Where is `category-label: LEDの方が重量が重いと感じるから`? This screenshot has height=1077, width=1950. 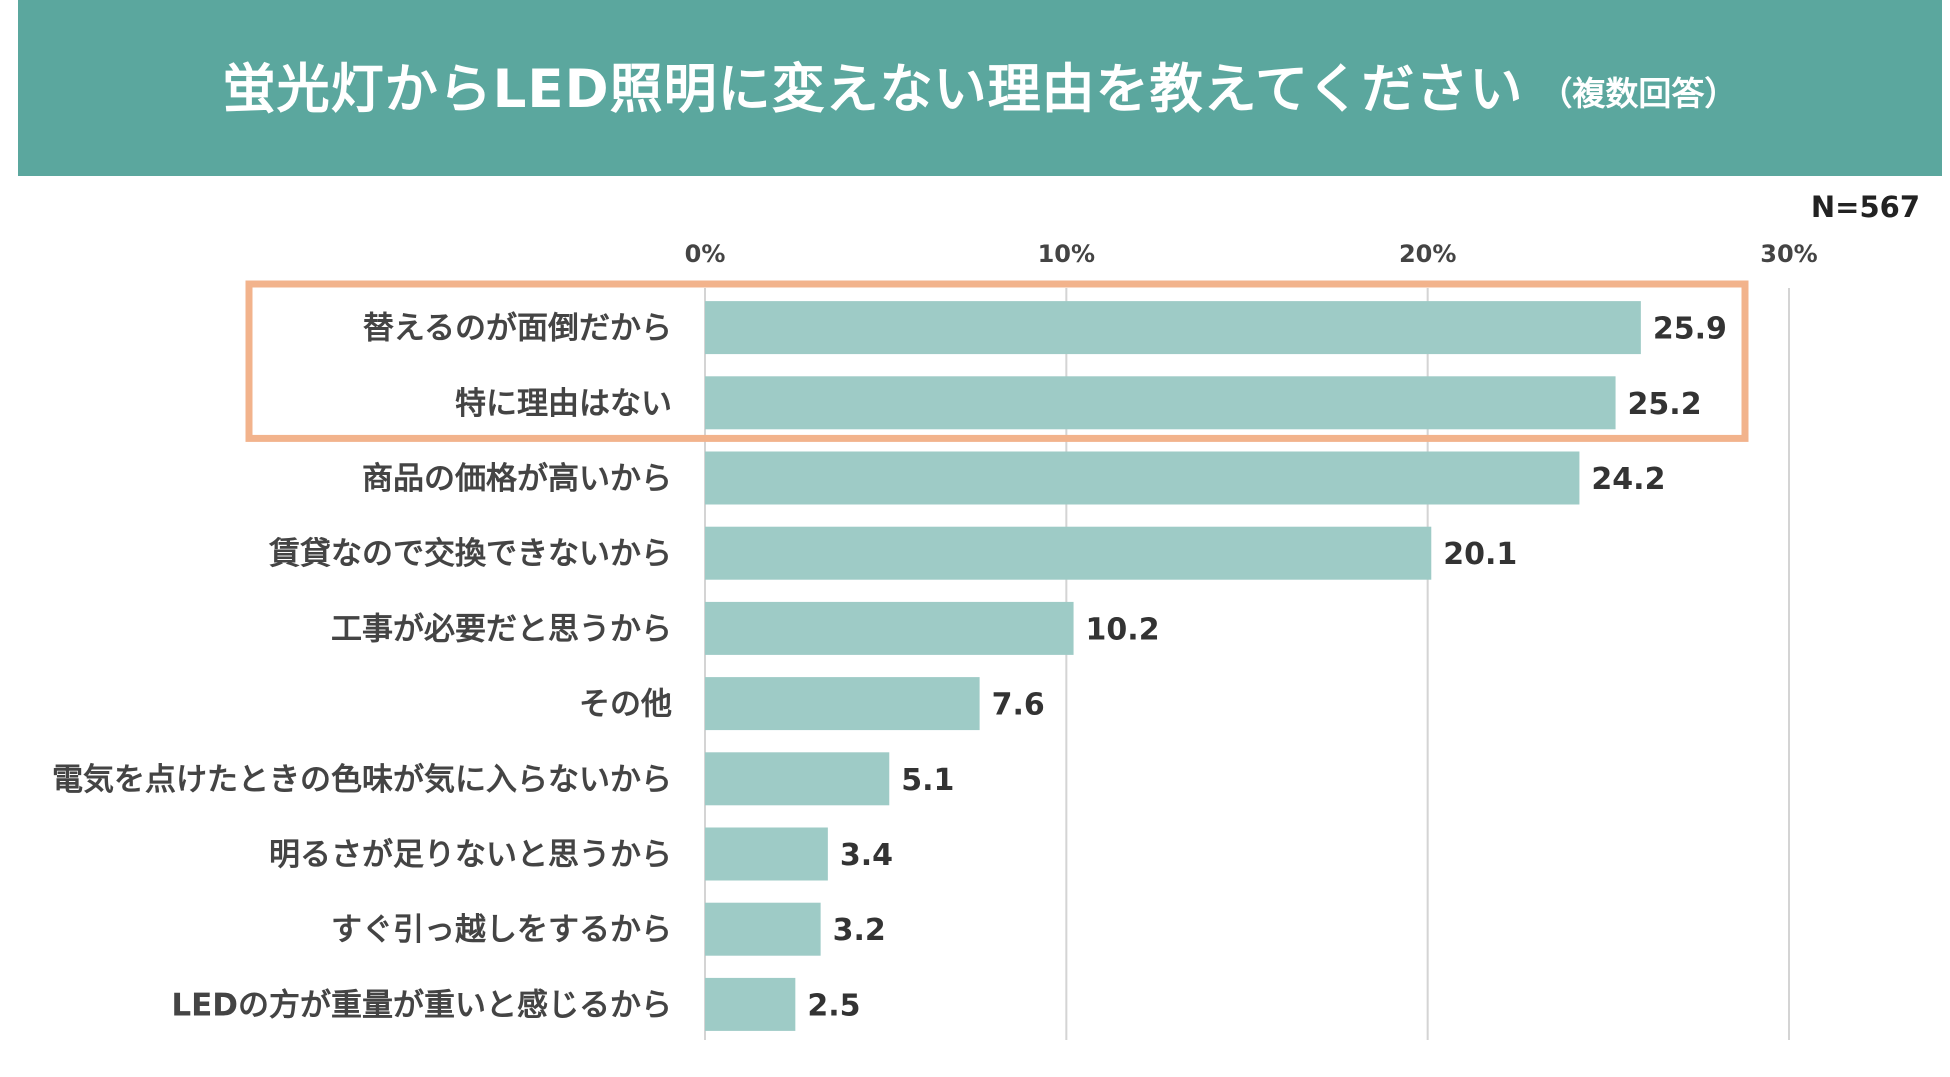
category-label: LEDの方が重量が重いと感じるから is located at coordinates (421, 1005).